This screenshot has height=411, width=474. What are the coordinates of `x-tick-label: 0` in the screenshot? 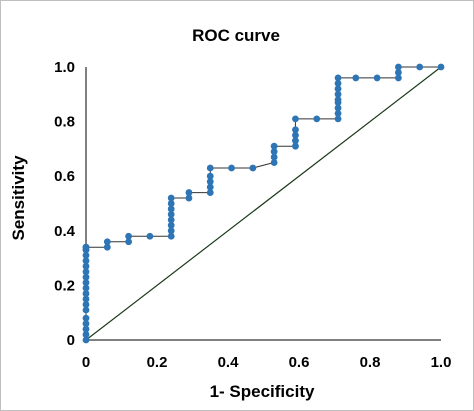 It's located at (86, 362).